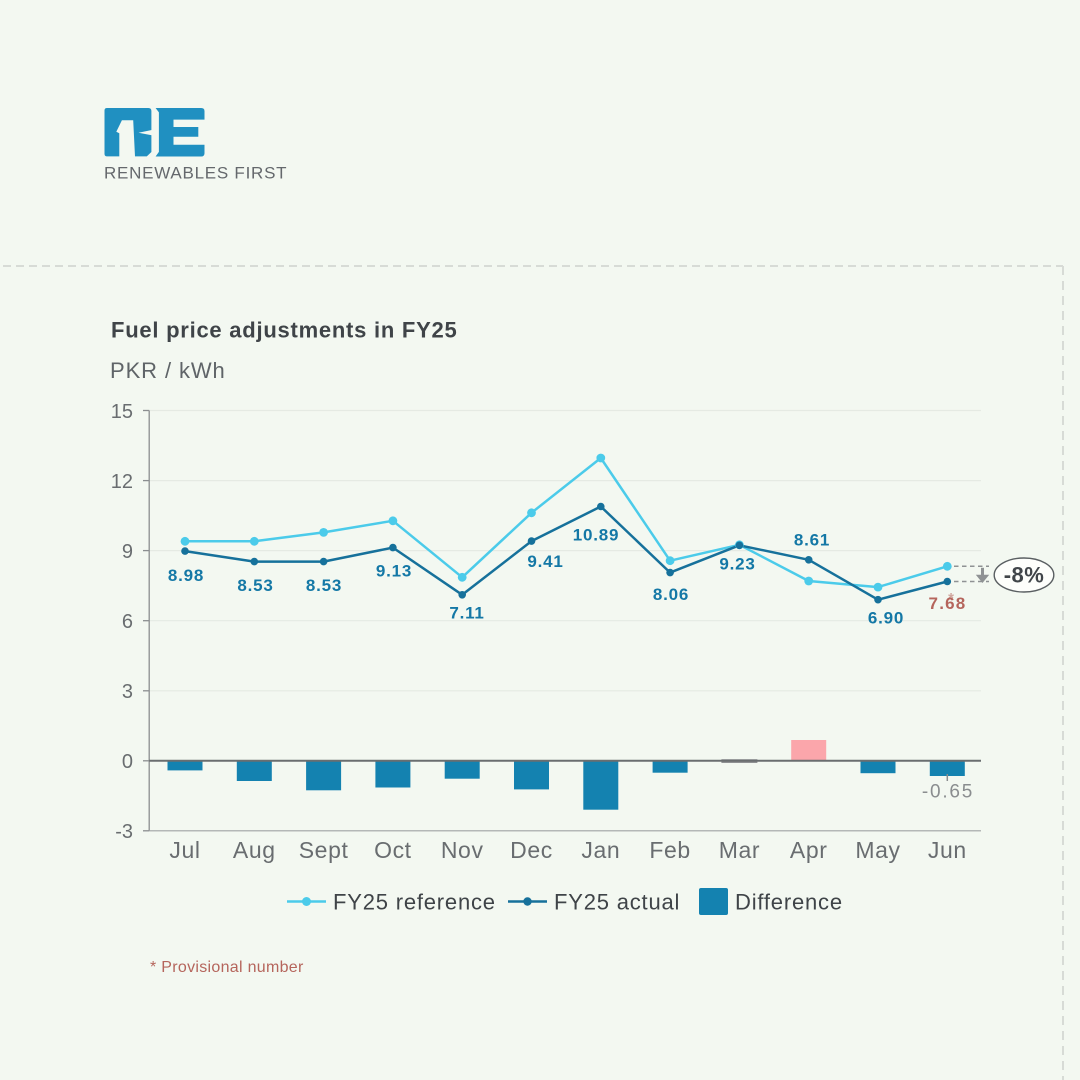  Describe the element at coordinates (122, 412) in the screenshot. I see `svg-text: 15` at that location.